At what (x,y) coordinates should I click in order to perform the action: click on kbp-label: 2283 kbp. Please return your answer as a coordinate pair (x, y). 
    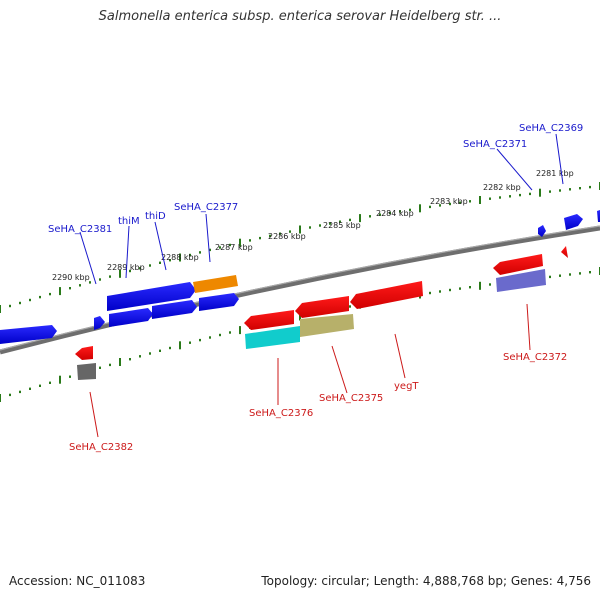
    Looking at the image, I should click on (449, 201).